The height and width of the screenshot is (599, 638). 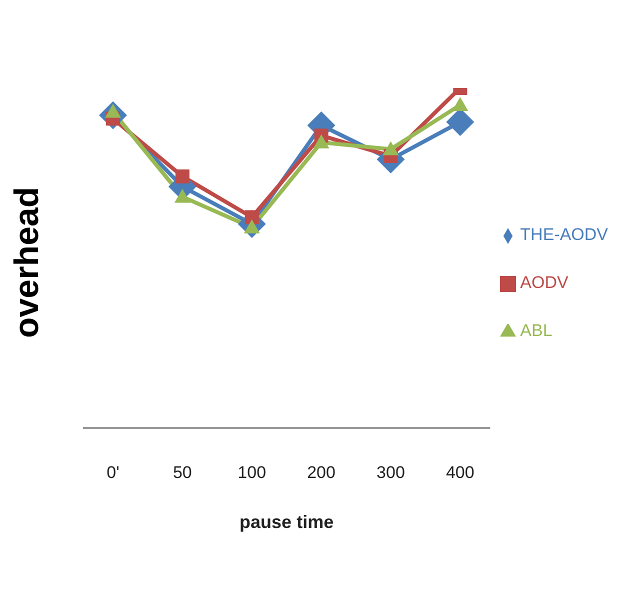 What do you see at coordinates (536, 330) in the screenshot?
I see `legend-label: ABL` at bounding box center [536, 330].